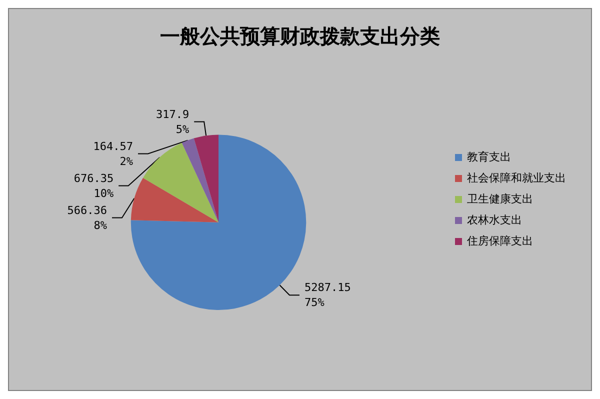 This screenshot has height=399, width=600. I want to click on data-label: 566.36 8%, so click(87, 218).